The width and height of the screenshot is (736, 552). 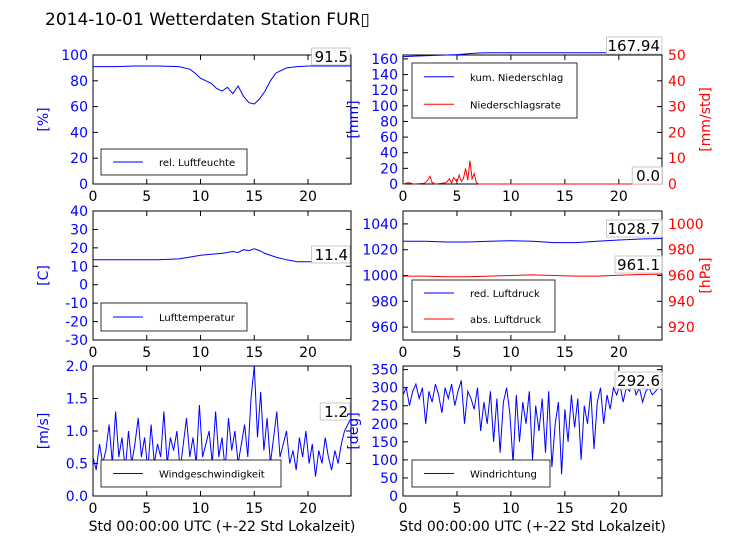 What do you see at coordinates (456, 509) in the screenshot?
I see `chart-winddir-xtick-label: 5` at bounding box center [456, 509].